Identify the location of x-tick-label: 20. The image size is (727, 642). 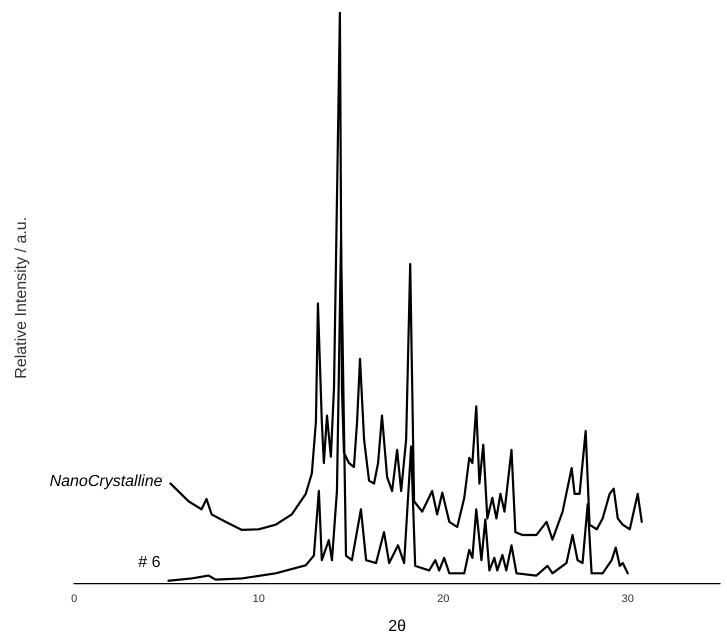
(443, 599).